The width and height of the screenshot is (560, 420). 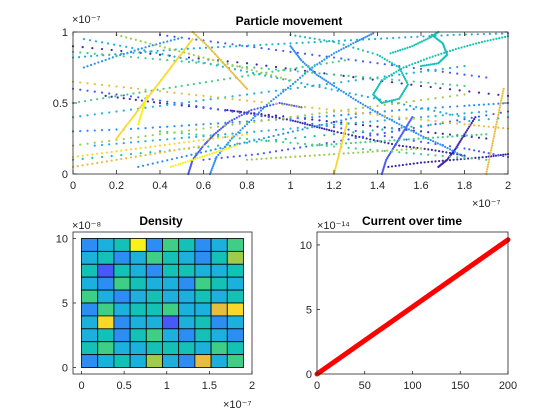 What do you see at coordinates (116, 186) in the screenshot?
I see `x-tick-label: 0.2` at bounding box center [116, 186].